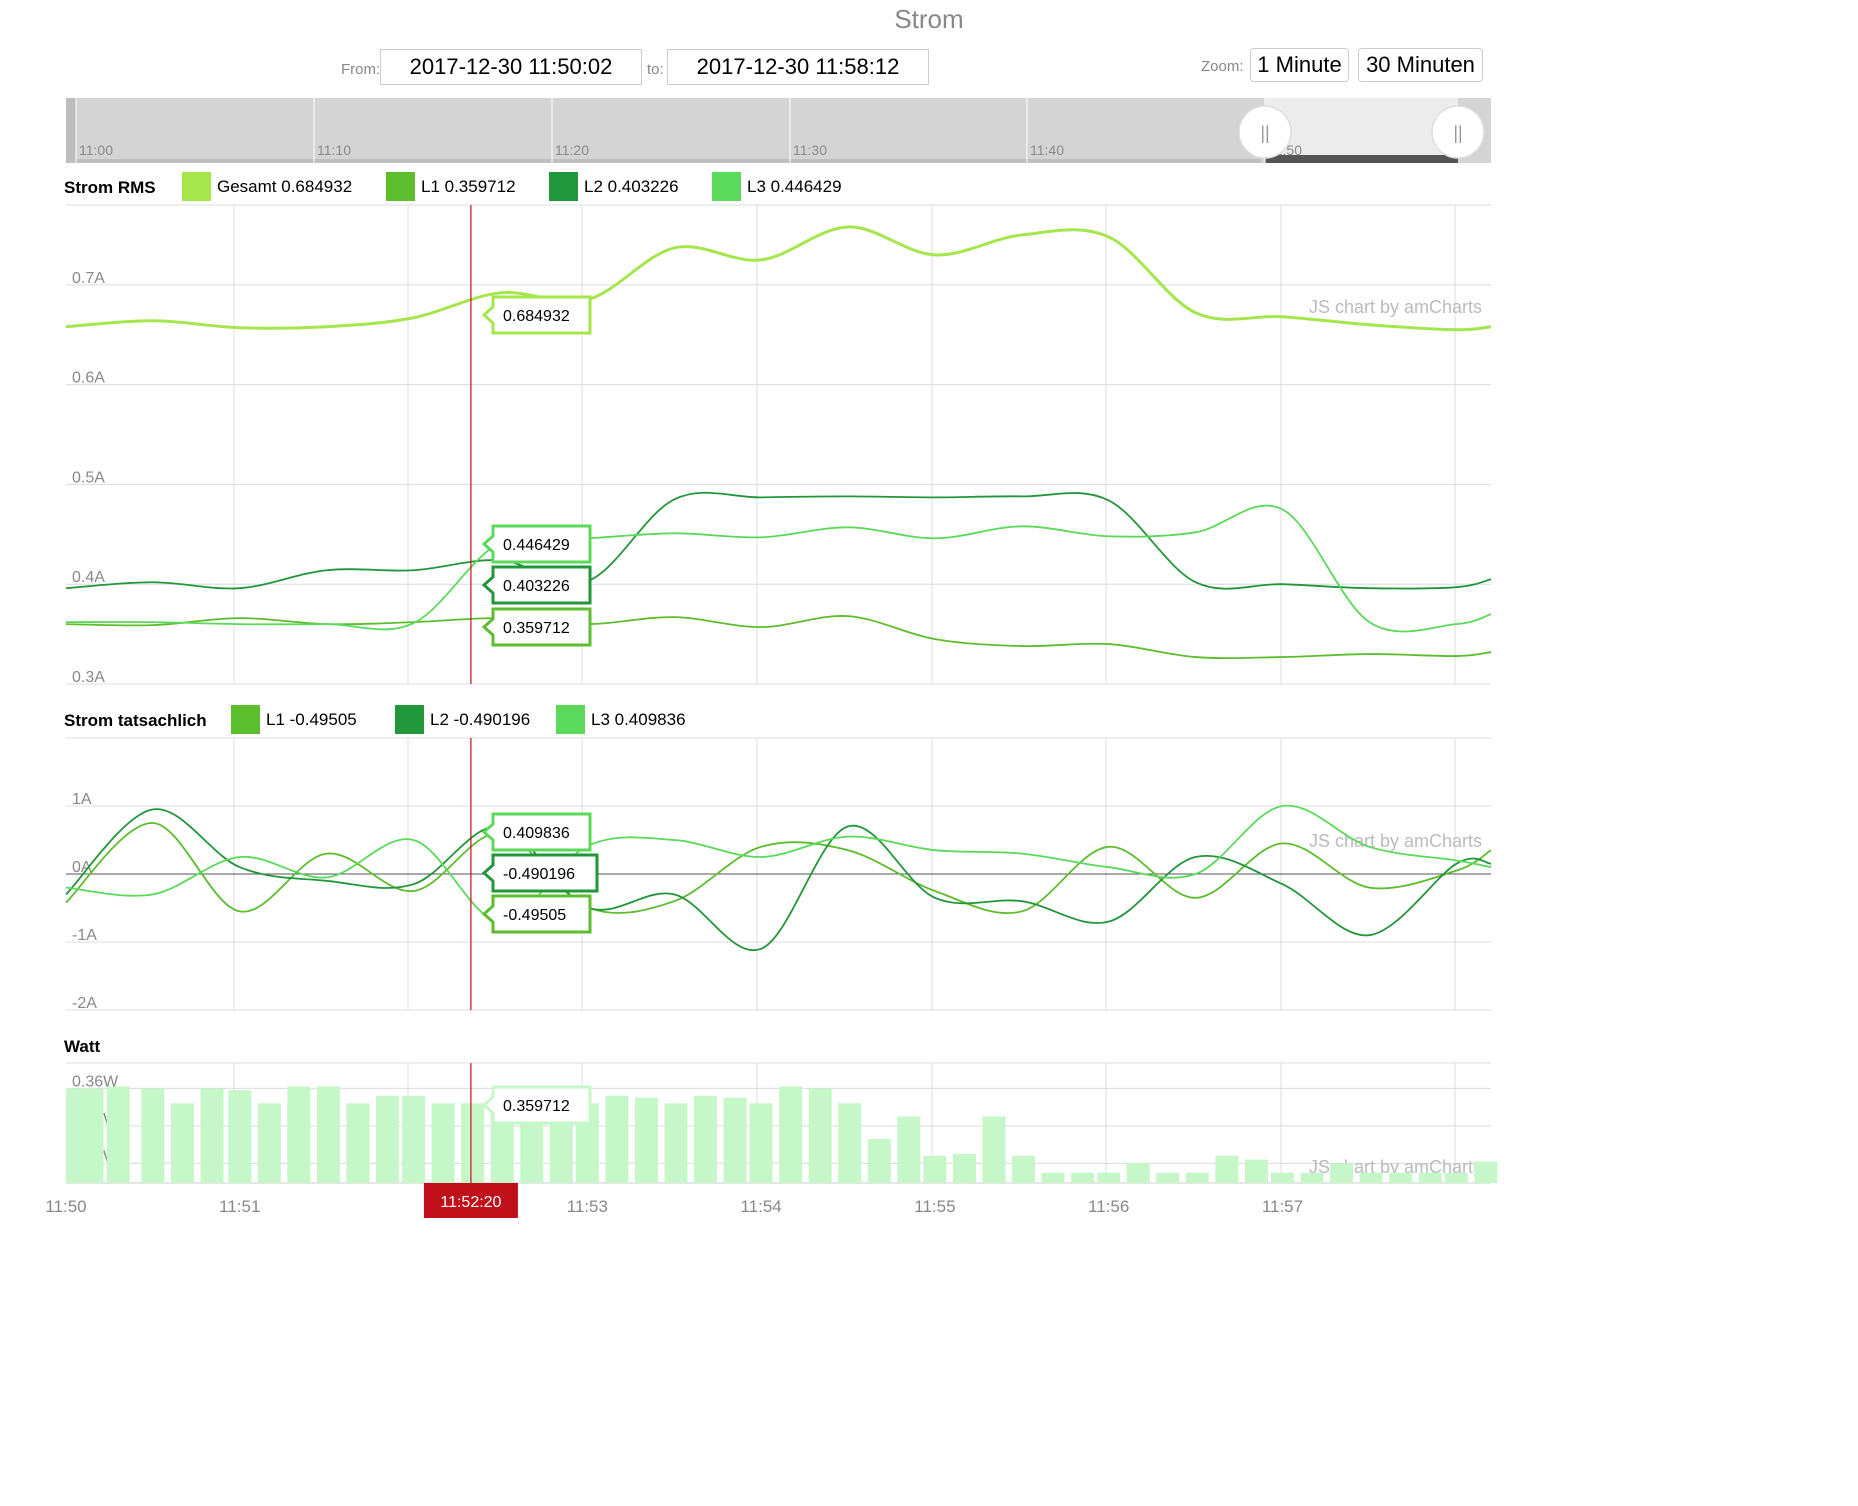  What do you see at coordinates (480, 719) in the screenshot?
I see `legend-label: L2 -0.490196` at bounding box center [480, 719].